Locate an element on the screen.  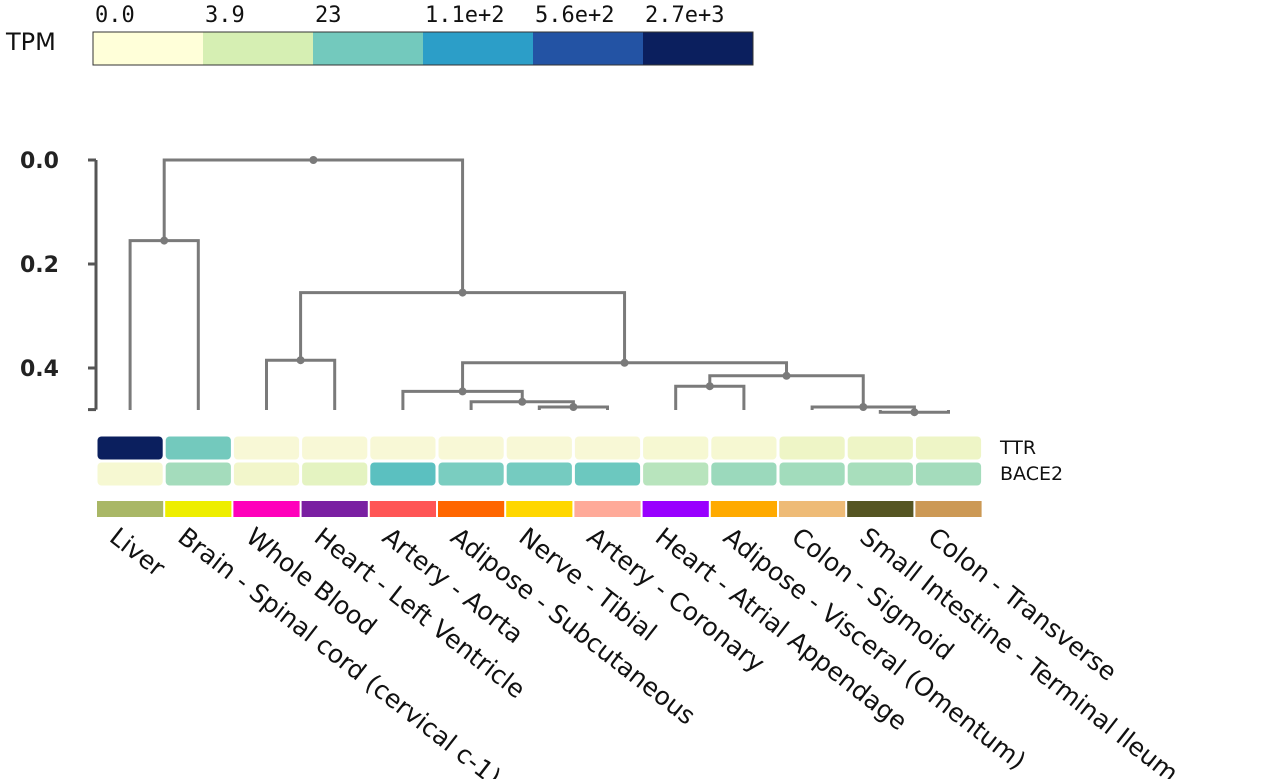
gene-label: BACE2 is located at coordinates (1031, 474).